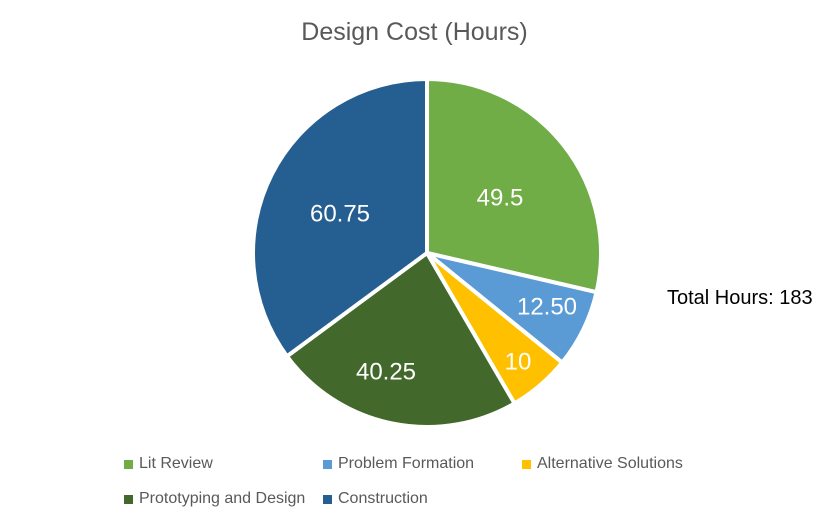 The image size is (829, 529). Describe the element at coordinates (340, 214) in the screenshot. I see `data-label-construction: 60.75` at that location.